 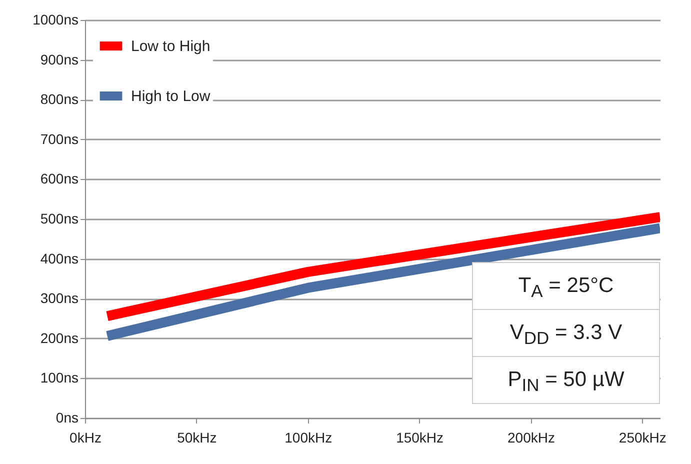 What do you see at coordinates (59, 218) in the screenshot?
I see `y-tick-label: 500ns` at bounding box center [59, 218].